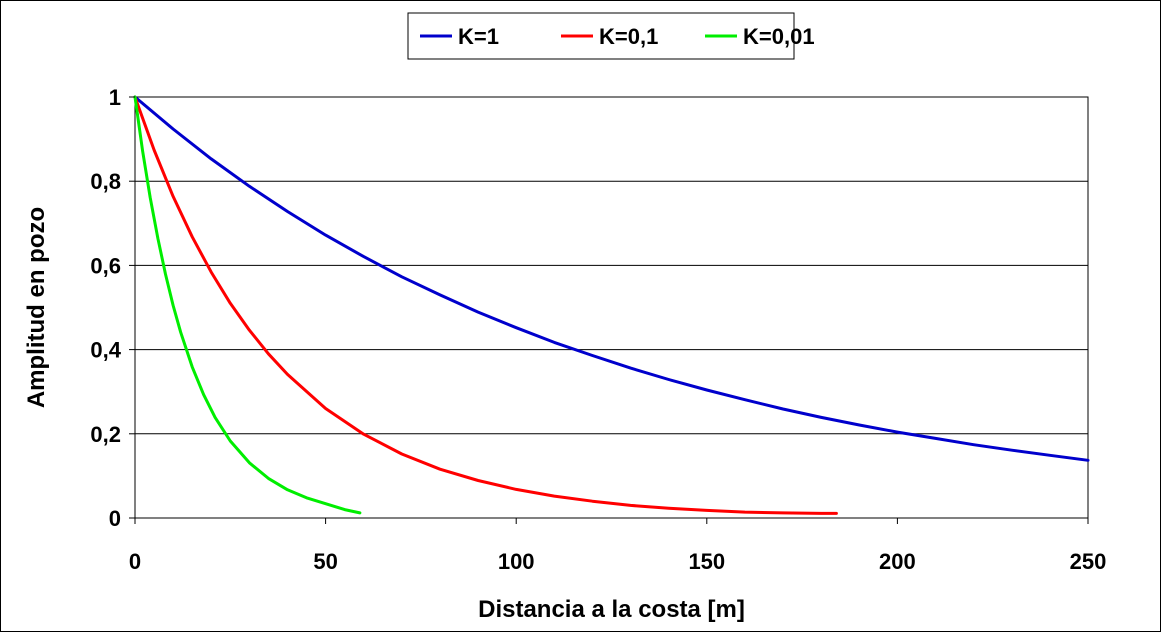 The height and width of the screenshot is (632, 1161). Describe the element at coordinates (628, 36) in the screenshot. I see `legend-label-1: K=0,1` at that location.